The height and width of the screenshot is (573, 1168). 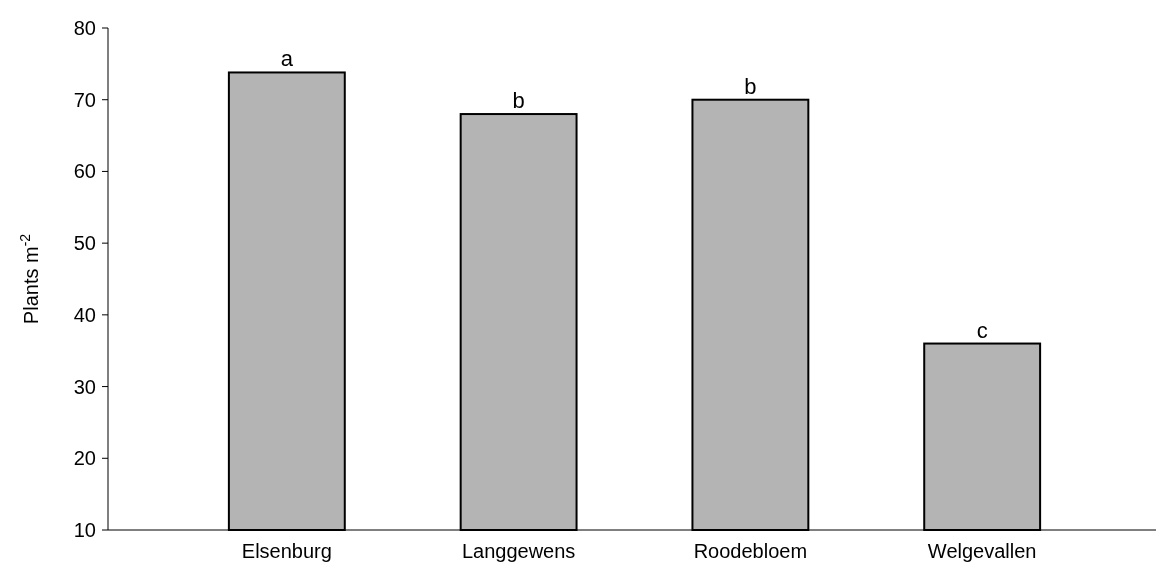 I want to click on y-tick-label: 50, so click(x=84, y=243).